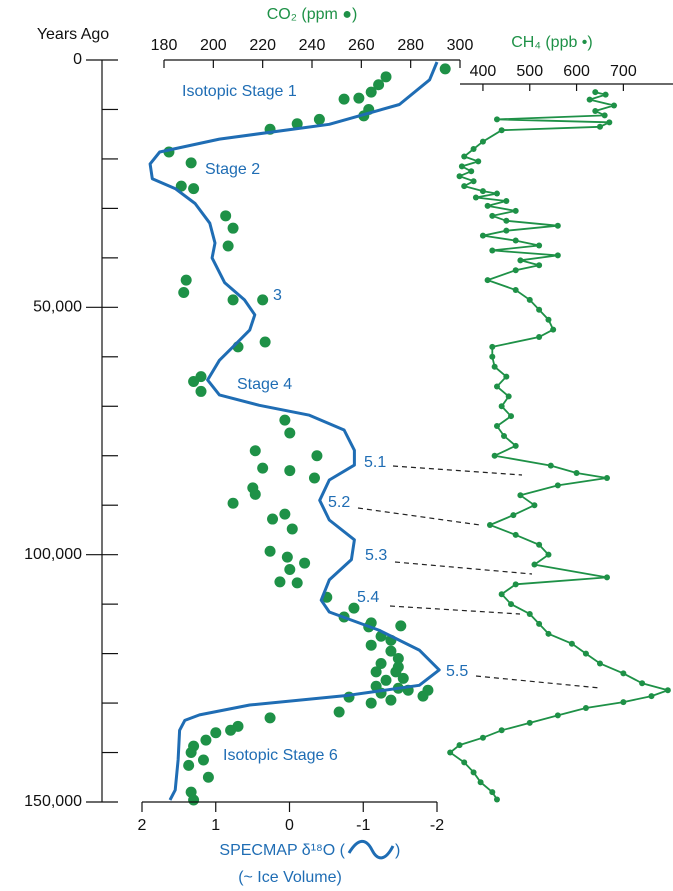 The height and width of the screenshot is (891, 673). What do you see at coordinates (262, 45) in the screenshot?
I see `x-tick-label: 220` at bounding box center [262, 45].